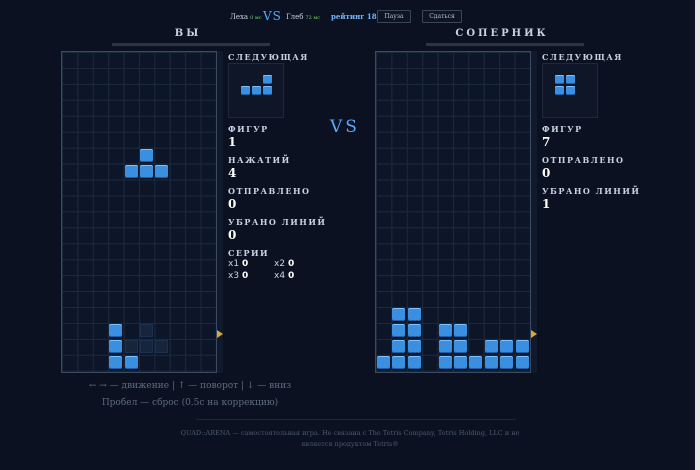 Image resolution: width=700 pixels, height=470 pixels. What do you see at coordinates (583, 160) in the screenshot?
I see `opponent-sent-label: ОТПРАВЛЕНО` at bounding box center [583, 160].